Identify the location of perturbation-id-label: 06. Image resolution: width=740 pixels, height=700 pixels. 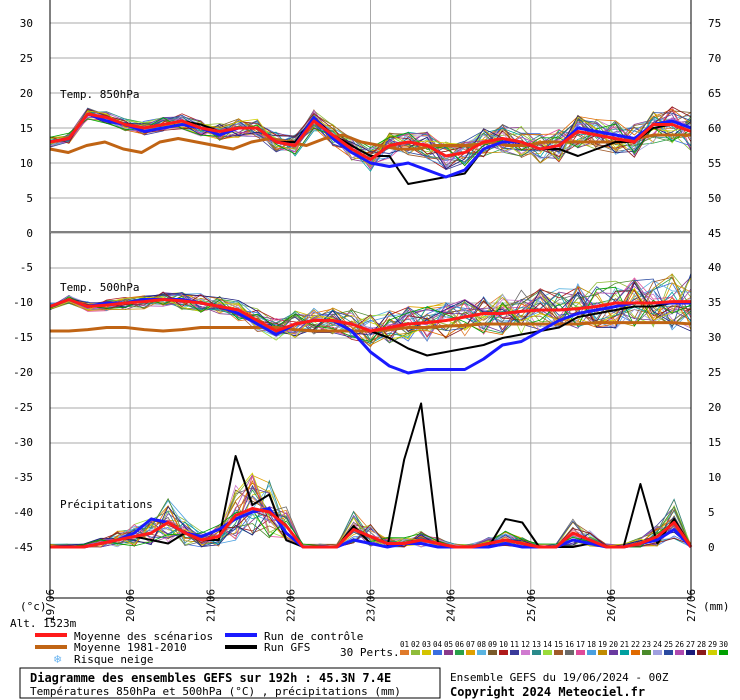
(460, 644).